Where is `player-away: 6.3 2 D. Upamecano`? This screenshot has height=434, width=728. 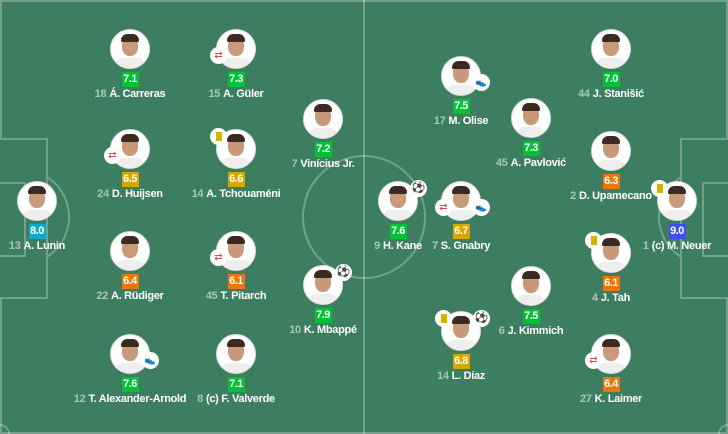 player-away: 6.3 2 D. Upamecano is located at coordinates (611, 167).